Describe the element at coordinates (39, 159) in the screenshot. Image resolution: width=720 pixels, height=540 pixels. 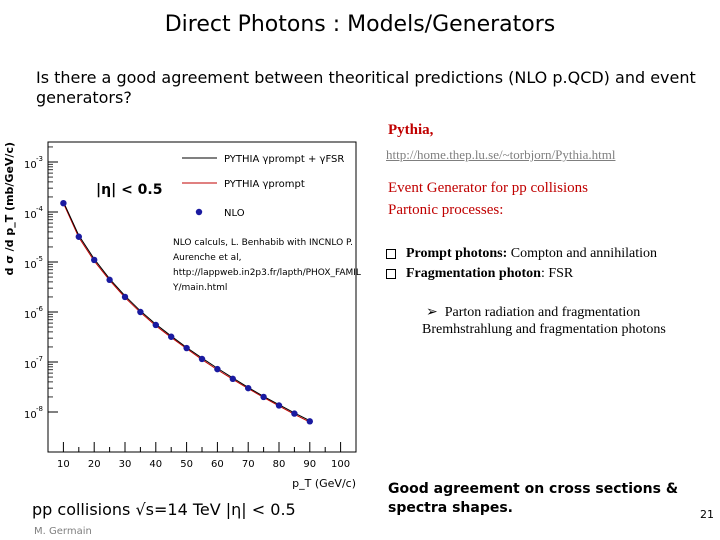
I see `y-tick-exponent: -3` at that location.